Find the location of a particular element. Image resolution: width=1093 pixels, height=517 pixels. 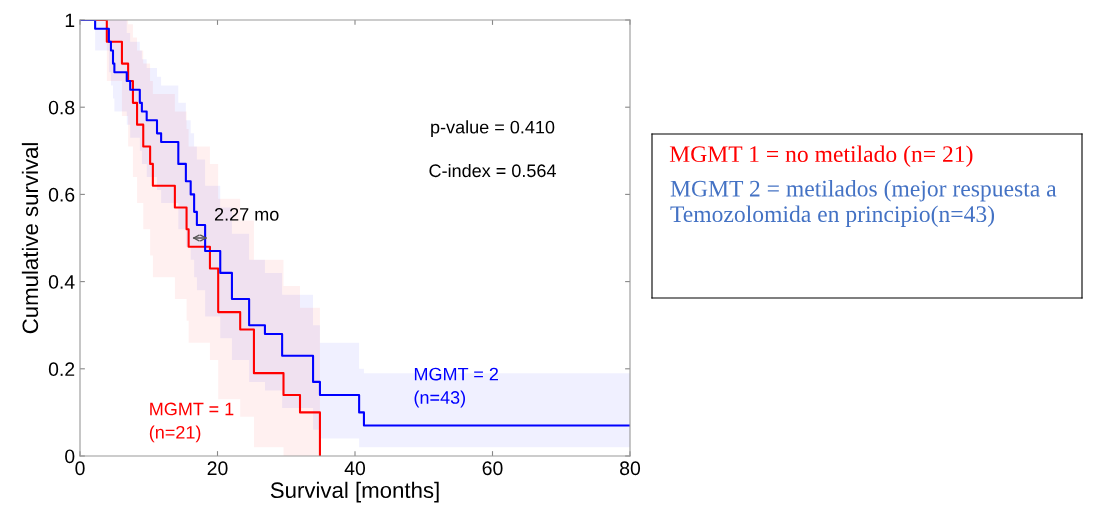

series-label: MGMT = 2 (n=43) is located at coordinates (456, 387).